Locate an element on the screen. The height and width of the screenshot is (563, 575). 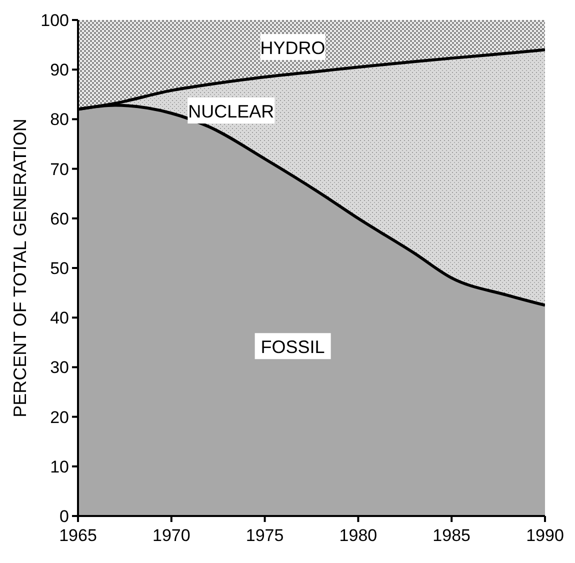
y-tick-label: 0 is located at coordinates (64, 516).